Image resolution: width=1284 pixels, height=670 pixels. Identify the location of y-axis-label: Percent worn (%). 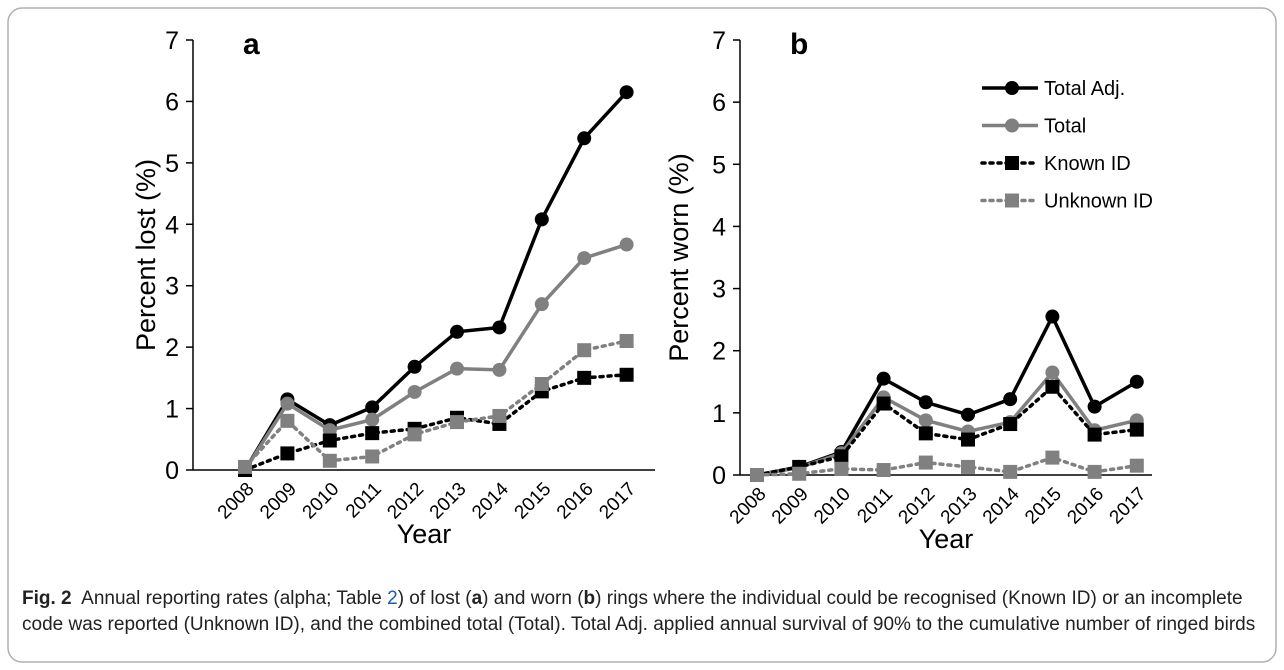
(679, 257).